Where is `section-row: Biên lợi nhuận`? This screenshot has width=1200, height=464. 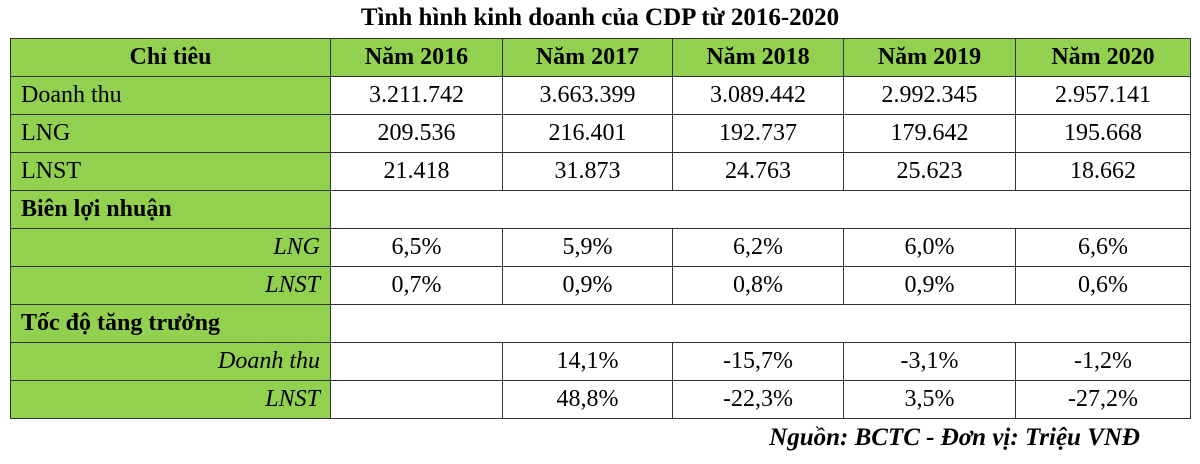 section-row: Biên lợi nhuận is located at coordinates (600, 209).